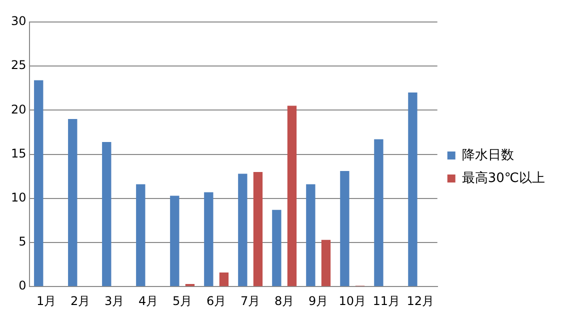 The height and width of the screenshot is (320, 573). What do you see at coordinates (18, 21) in the screenshot?
I see `y-tick-label: 30` at bounding box center [18, 21].